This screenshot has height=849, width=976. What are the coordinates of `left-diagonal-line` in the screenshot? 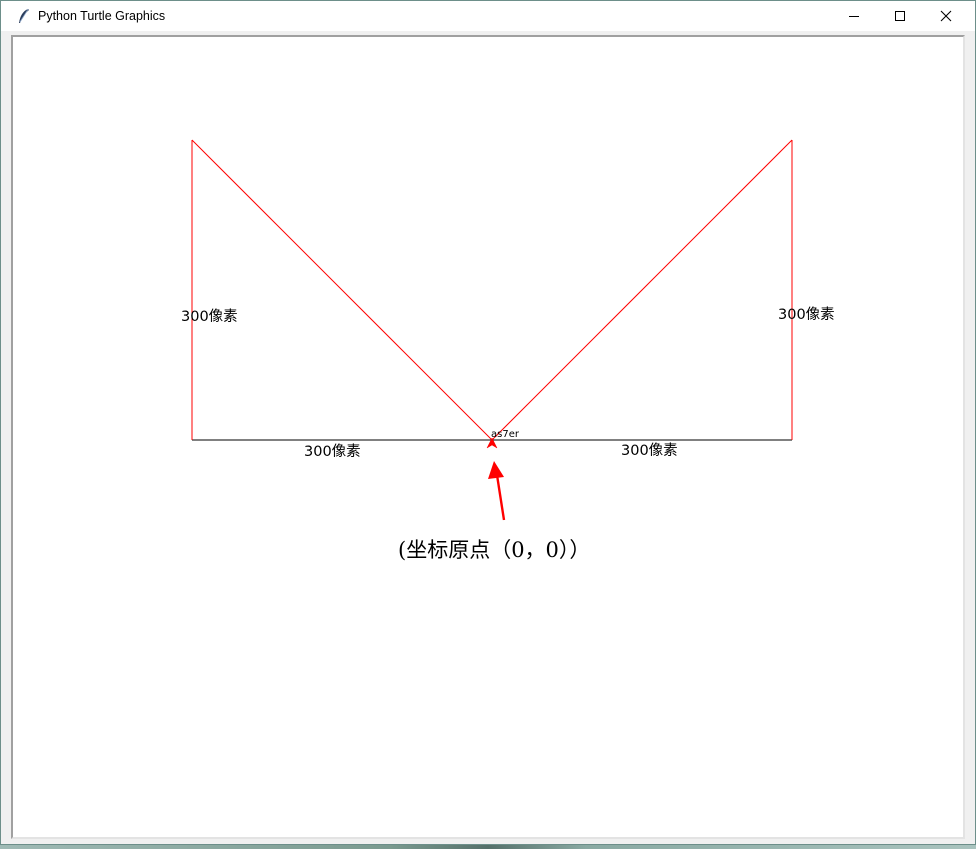 It's located at (342, 290).